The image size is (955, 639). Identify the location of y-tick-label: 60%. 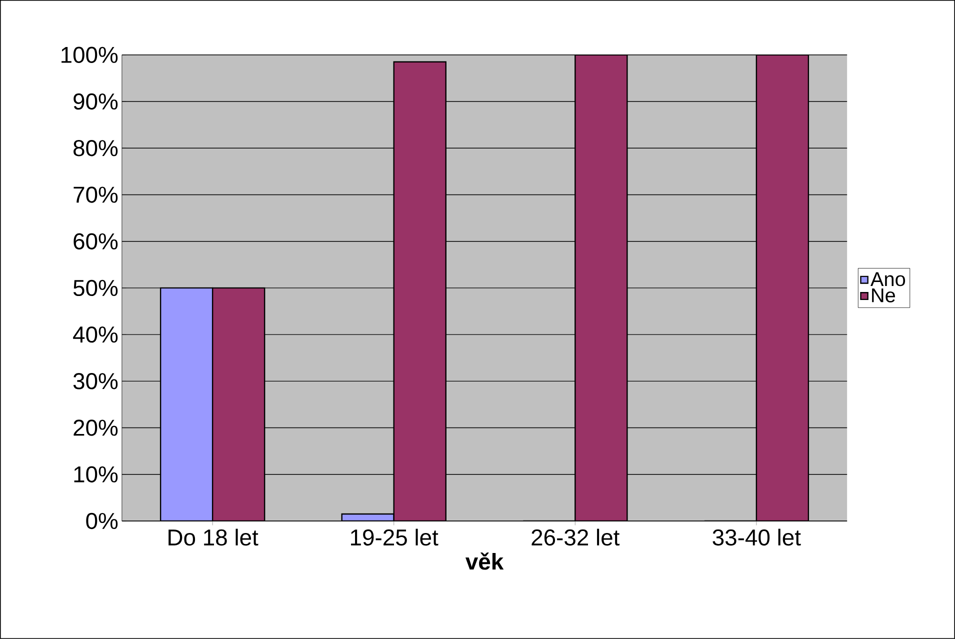
(96, 241).